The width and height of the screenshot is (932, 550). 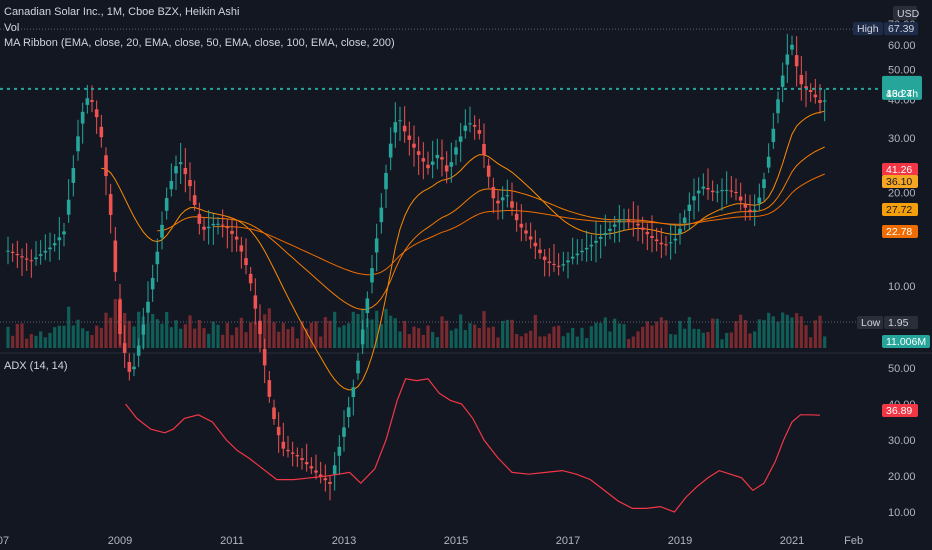 What do you see at coordinates (232, 541) in the screenshot?
I see `time-tick-label: 2011` at bounding box center [232, 541].